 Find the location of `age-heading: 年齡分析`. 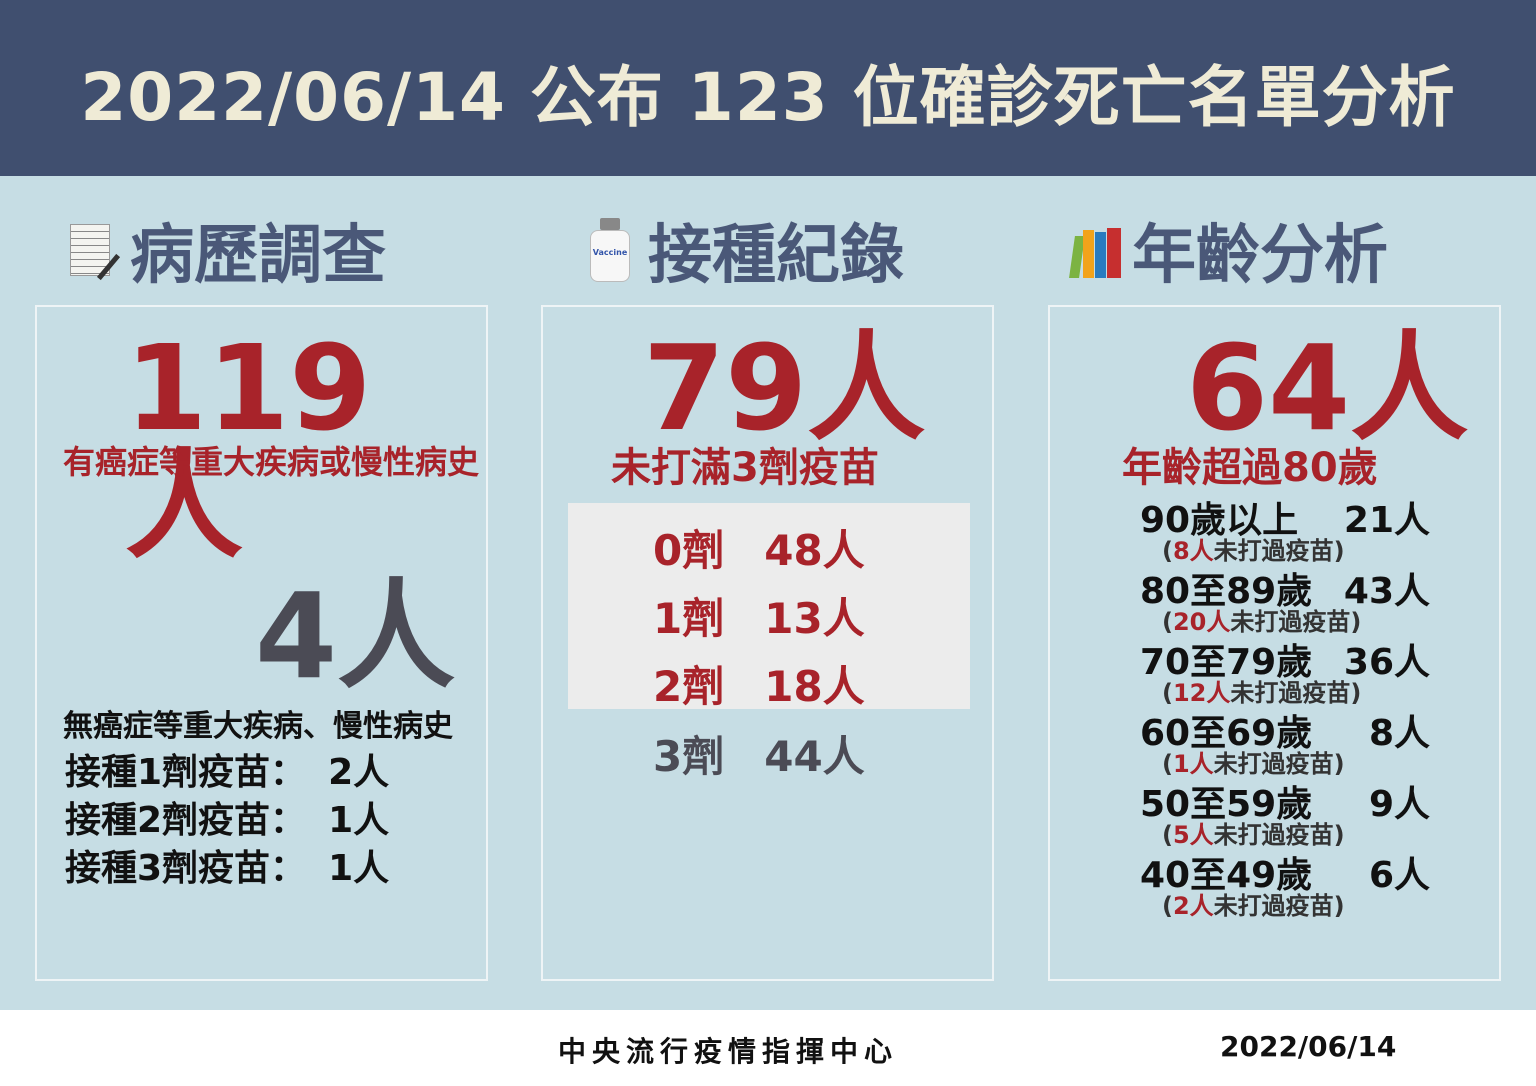

age-heading: 年齡分析 is located at coordinates (1228, 251).